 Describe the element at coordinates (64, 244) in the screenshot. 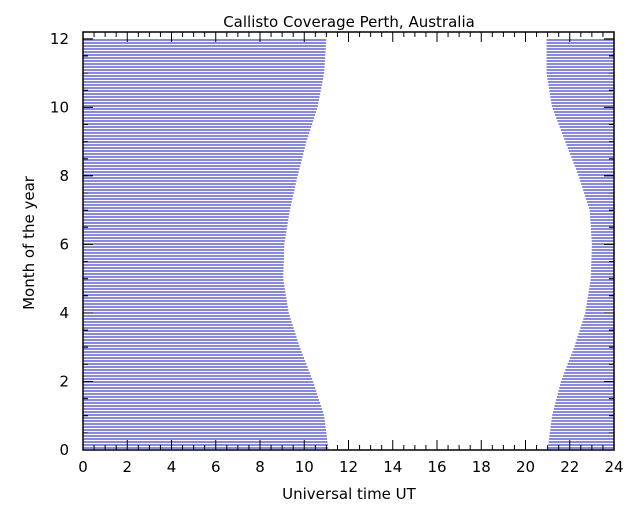

I see `y-tick-label: 6` at that location.